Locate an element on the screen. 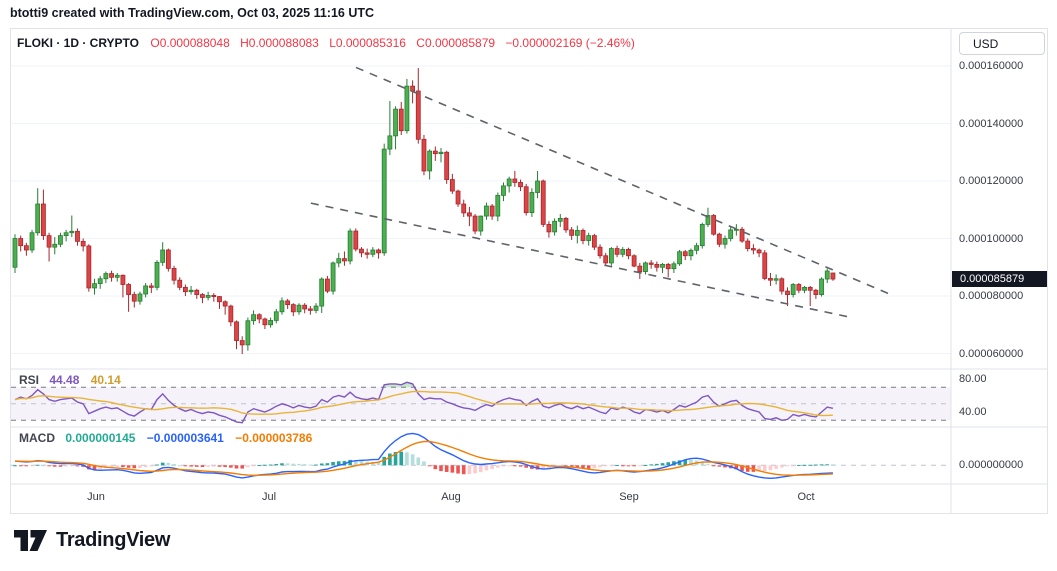  month-label-sep: Sep is located at coordinates (629, 497).